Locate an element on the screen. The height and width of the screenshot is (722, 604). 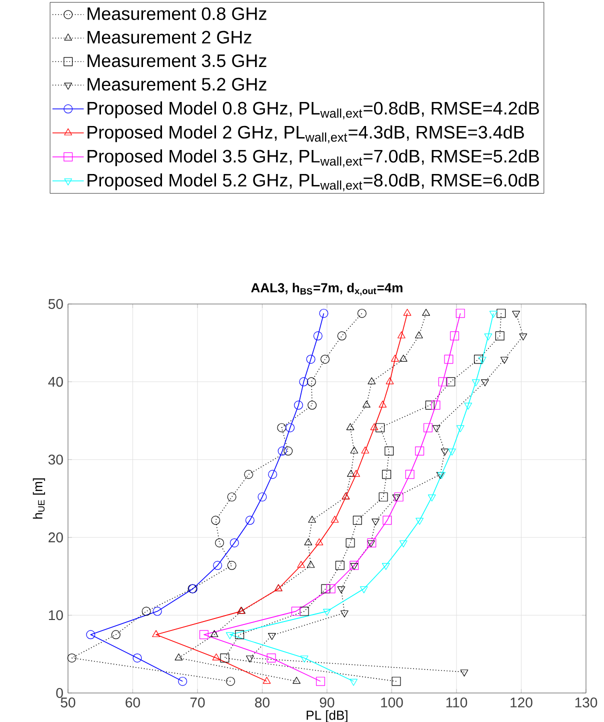
x-tick-label: 60 is located at coordinates (133, 703).